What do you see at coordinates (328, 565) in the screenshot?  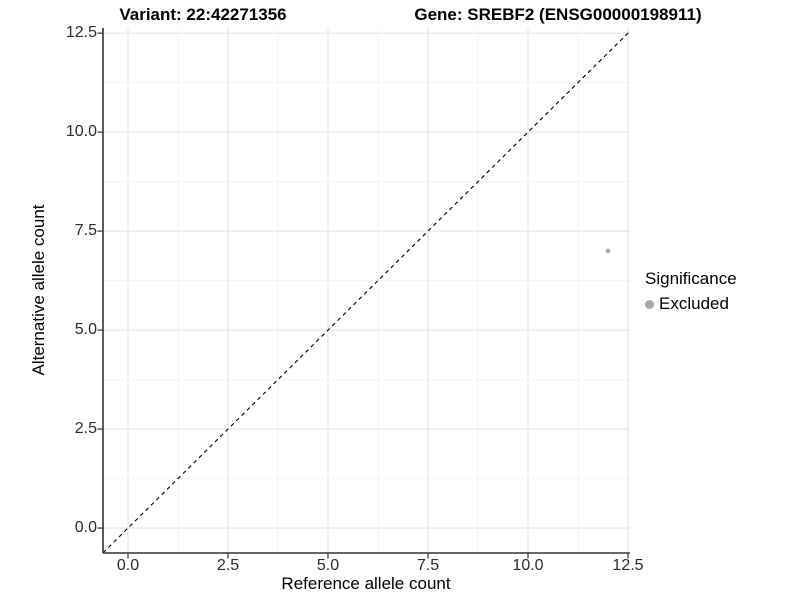 I see `x-tick-label: 5.0` at bounding box center [328, 565].